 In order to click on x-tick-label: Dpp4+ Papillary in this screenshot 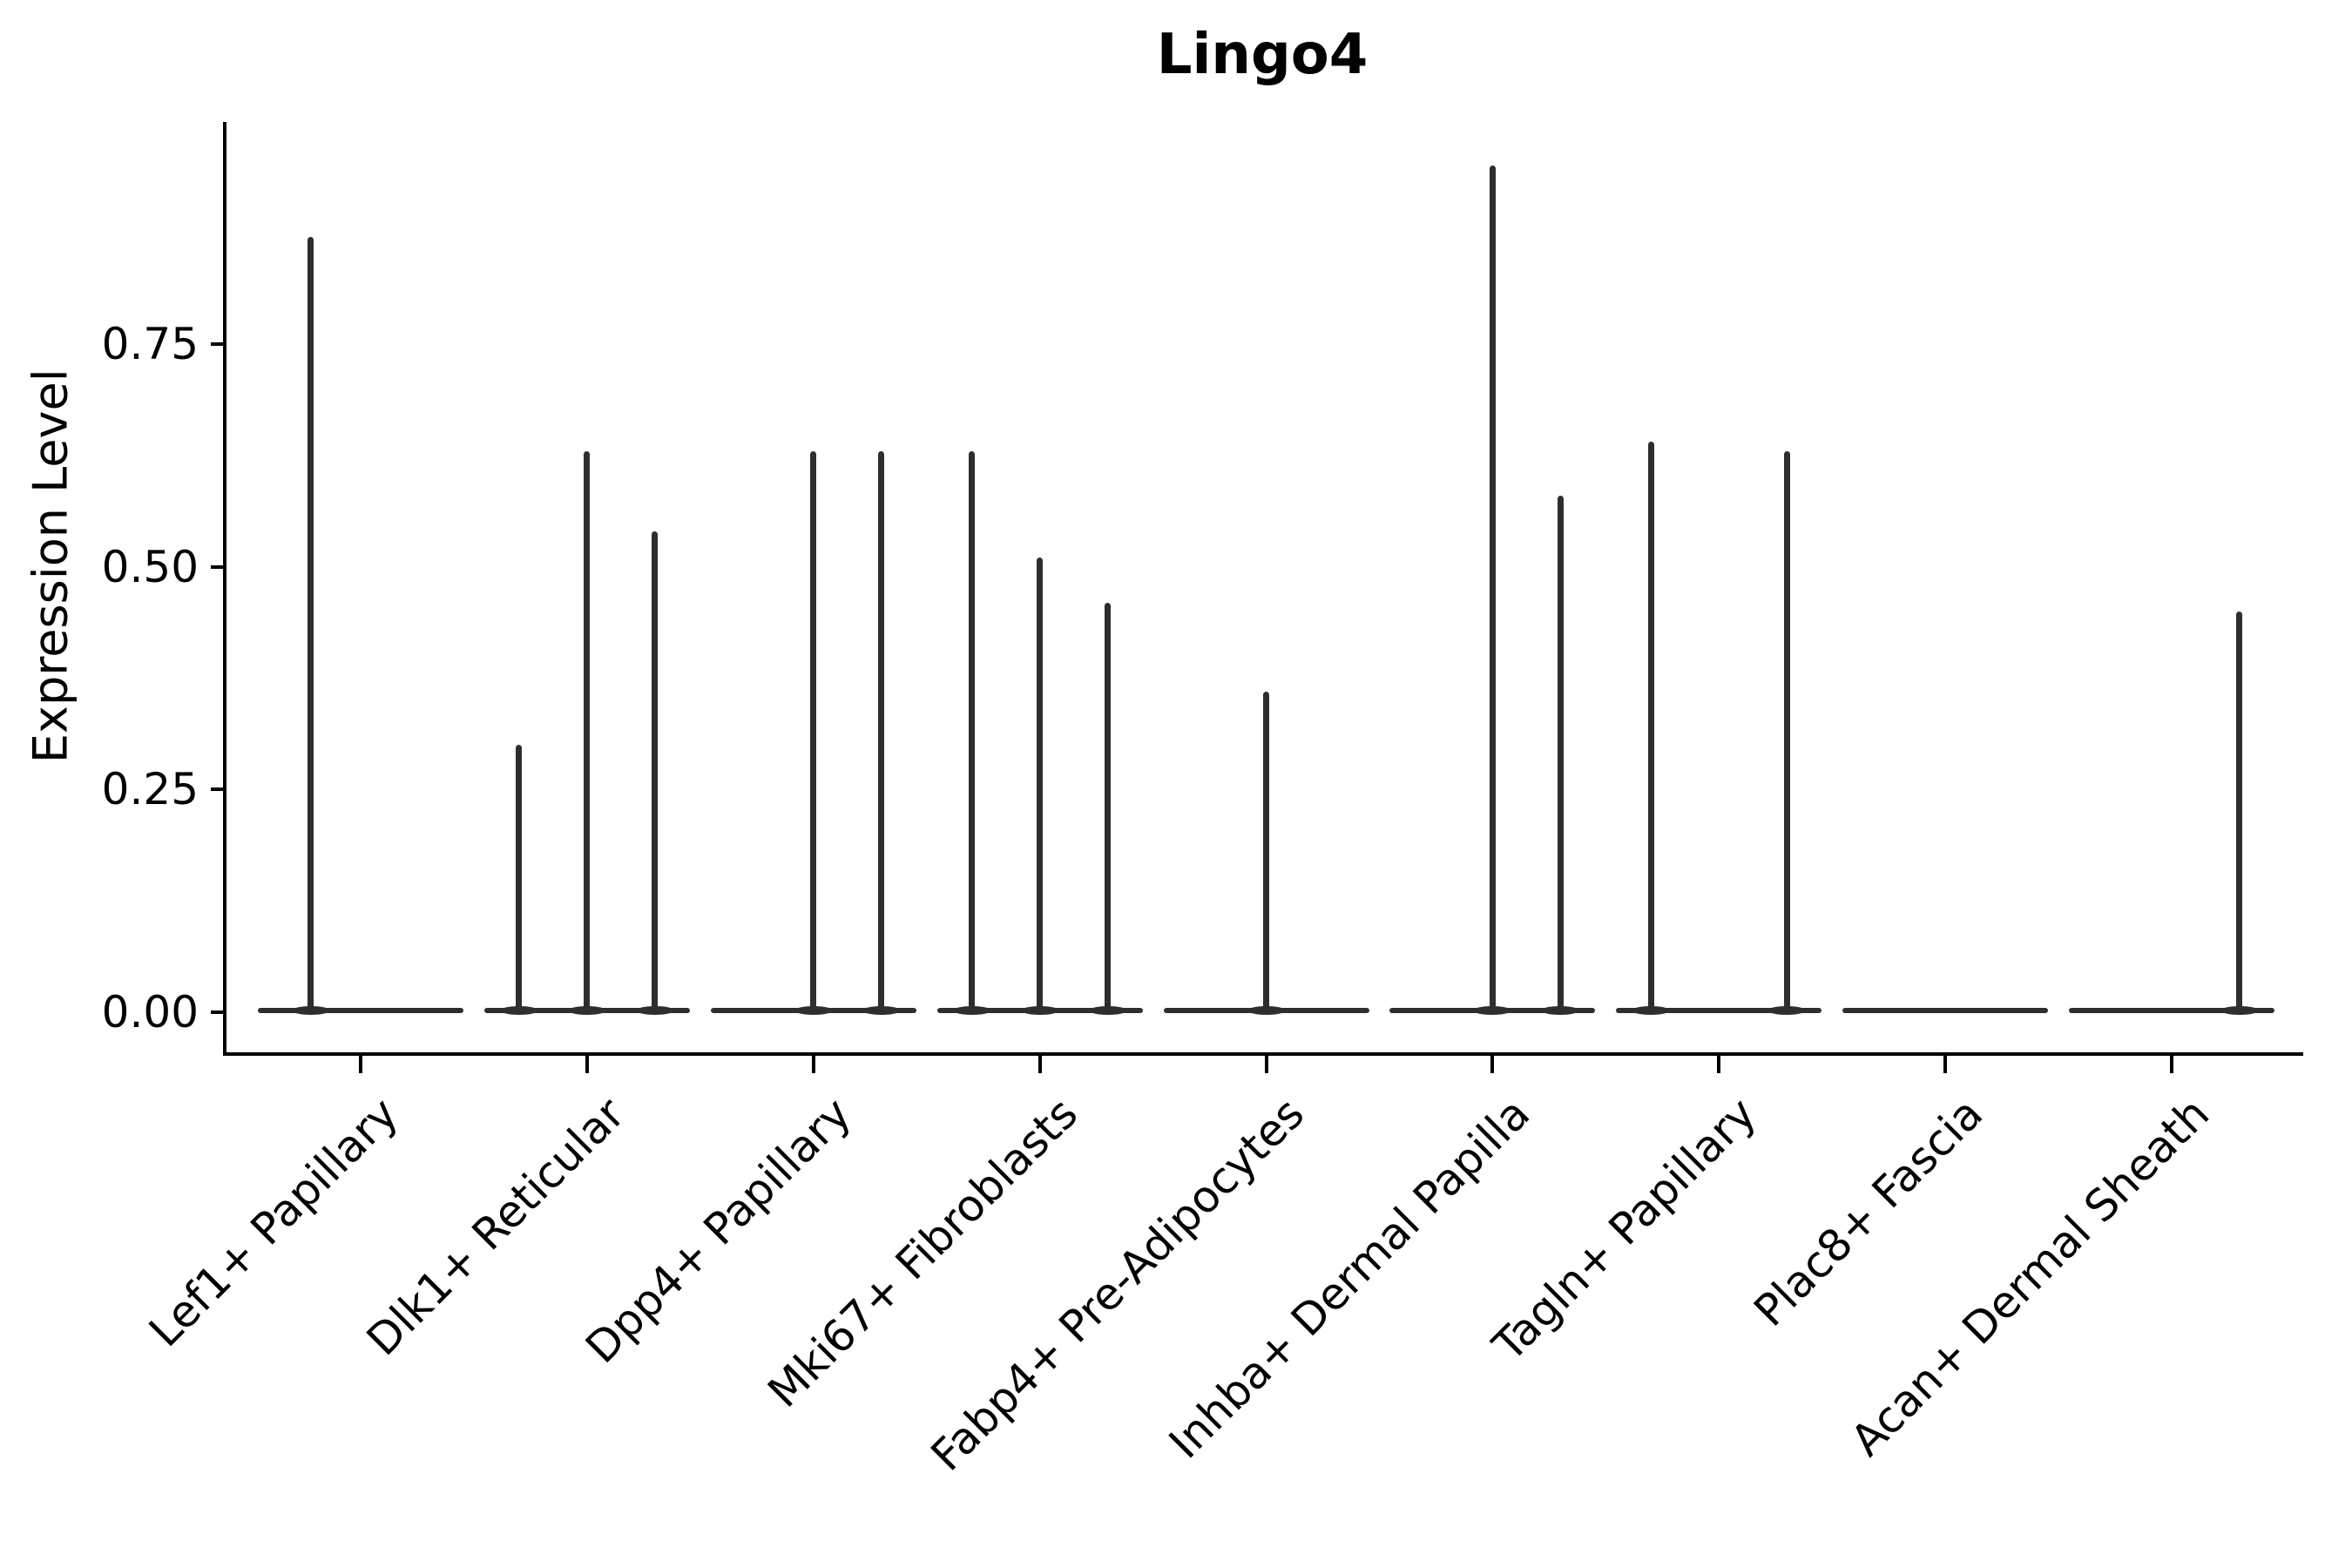, I will do `click(718, 1231)`.